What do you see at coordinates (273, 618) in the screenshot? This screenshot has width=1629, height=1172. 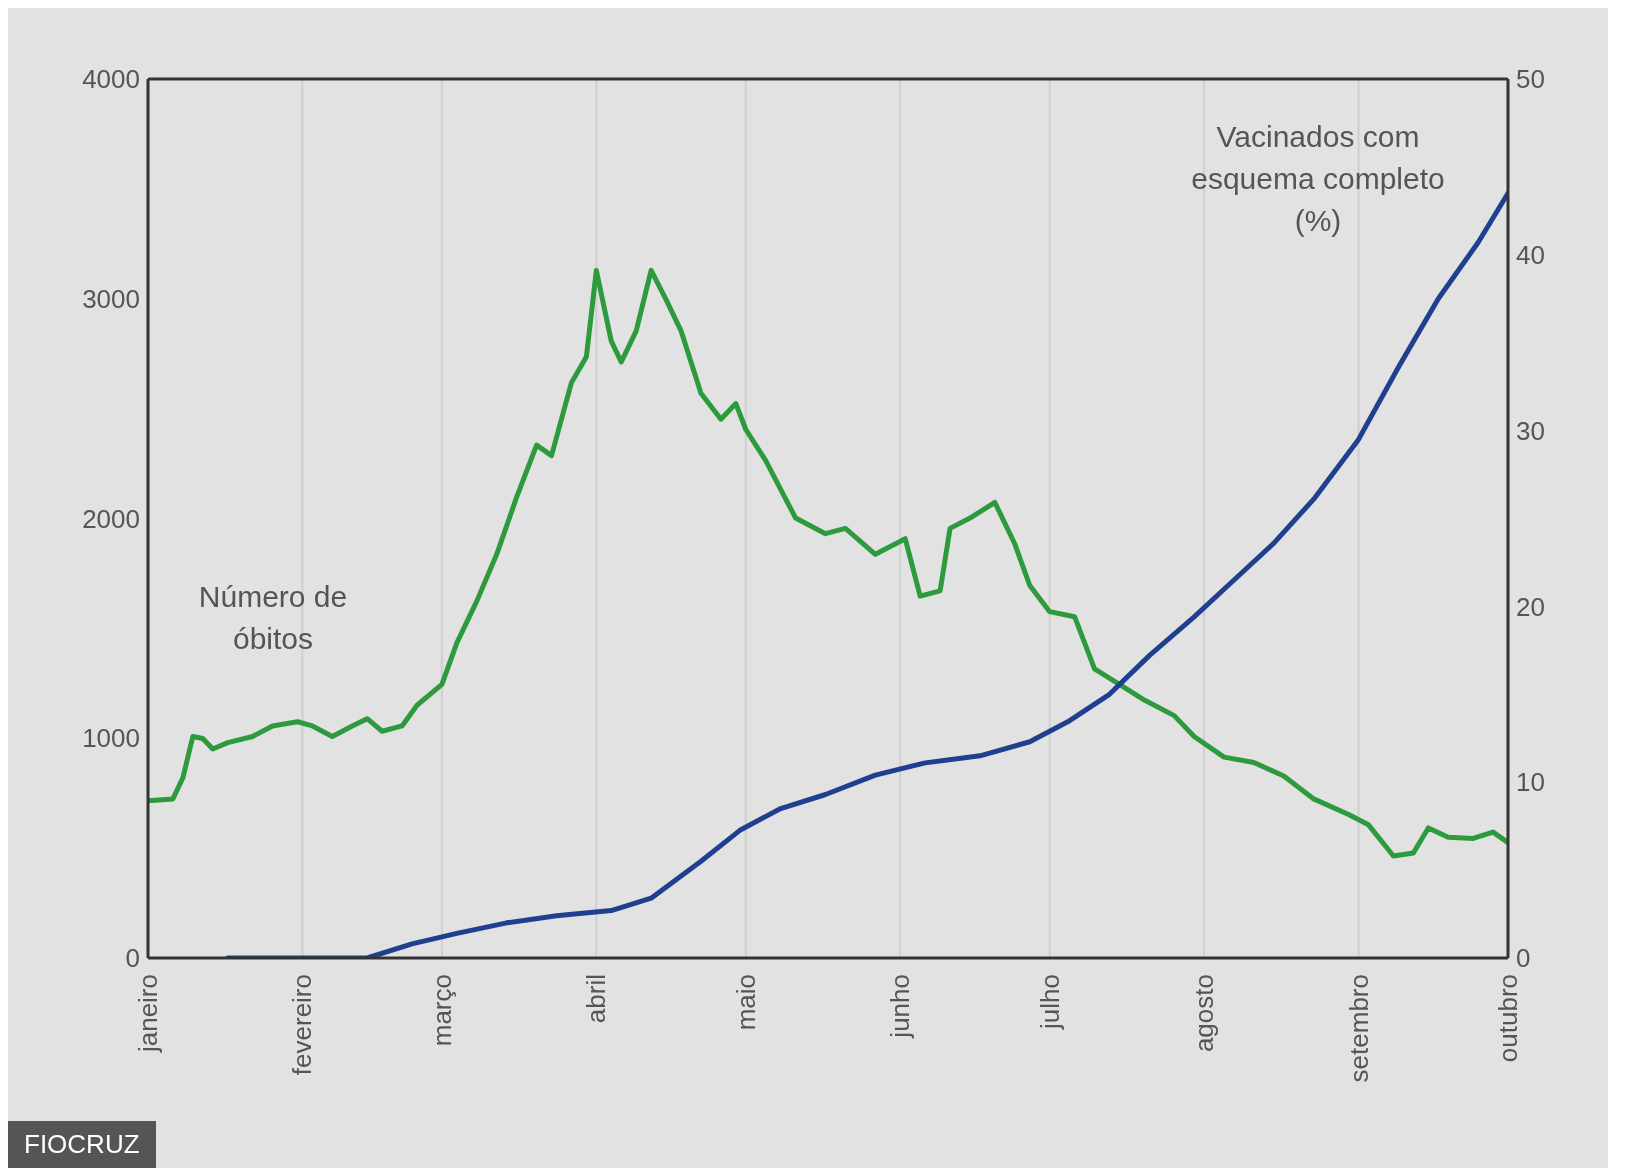 I see `text: Número de óbitos` at bounding box center [273, 618].